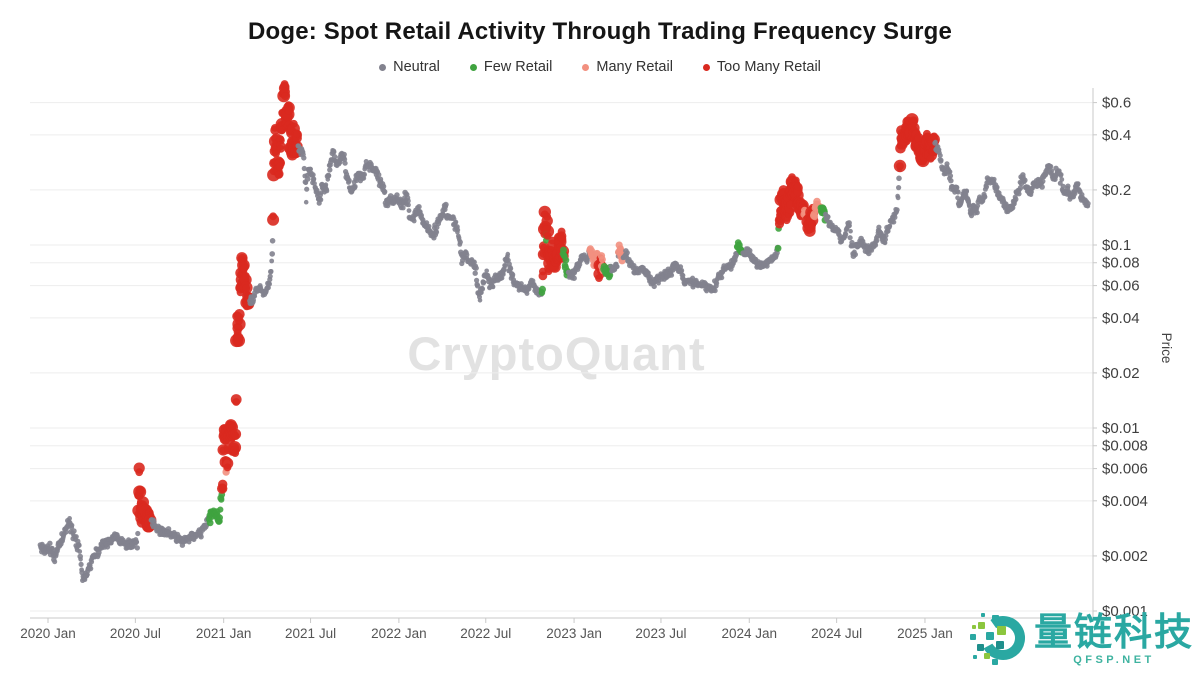 The width and height of the screenshot is (1200, 675). I want to click on x-tick-label: 2023 Jul, so click(660, 633).